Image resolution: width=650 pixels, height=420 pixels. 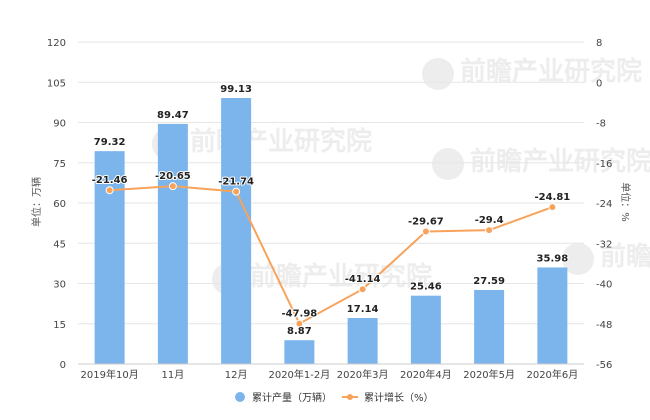 I want to click on left-tick-label: 45, so click(x=59, y=244).